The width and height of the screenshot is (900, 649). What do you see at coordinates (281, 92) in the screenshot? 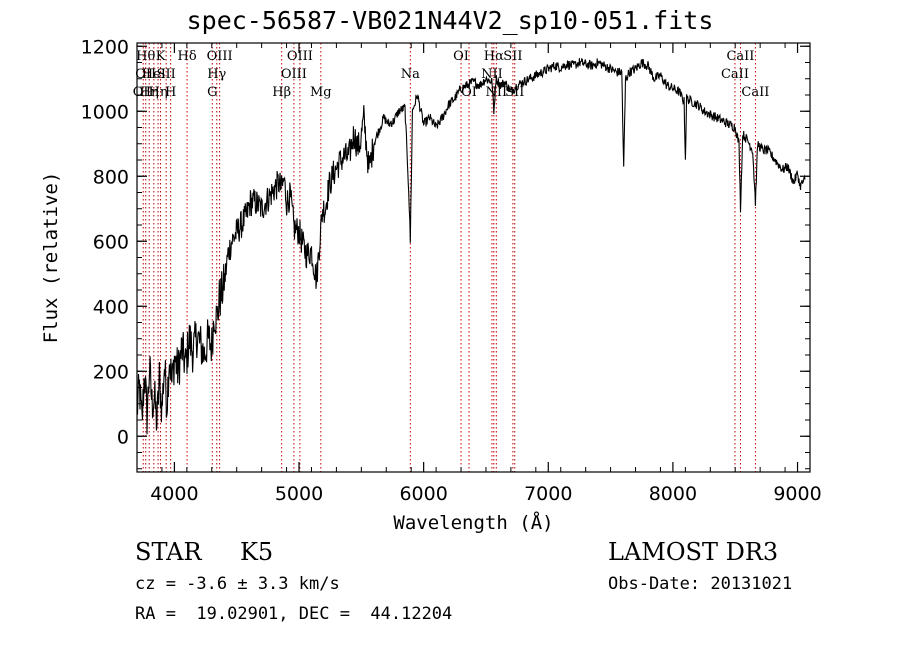
I see `line-label: Hβ` at bounding box center [281, 92].